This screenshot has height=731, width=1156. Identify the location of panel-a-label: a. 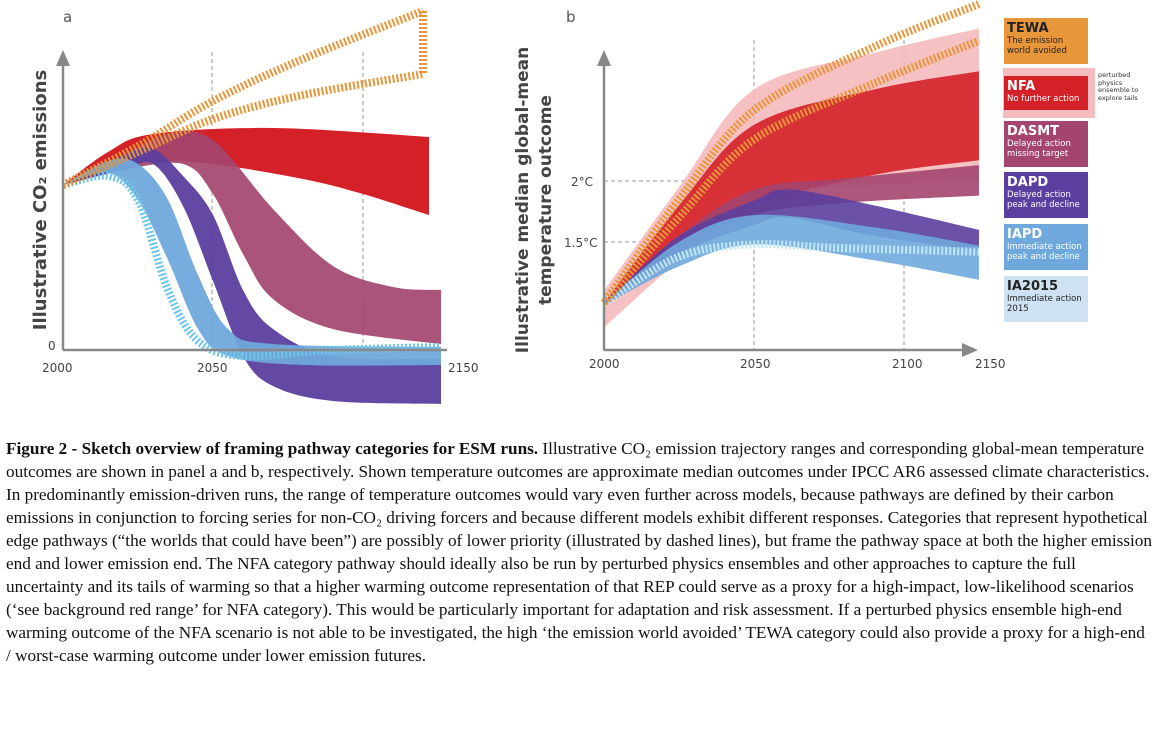
(67, 17).